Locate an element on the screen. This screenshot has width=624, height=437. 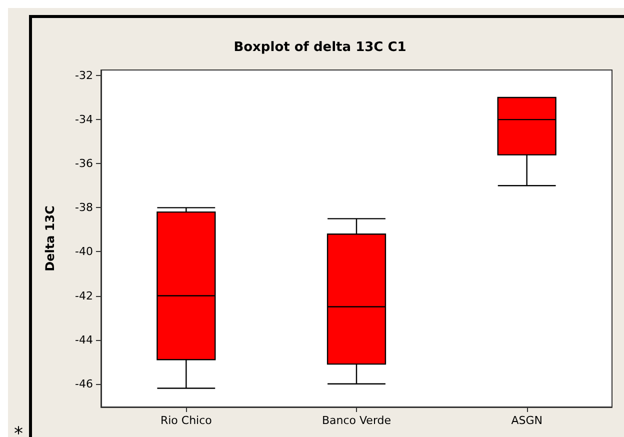
y-tick-label: -40 is located at coordinates (84, 251).